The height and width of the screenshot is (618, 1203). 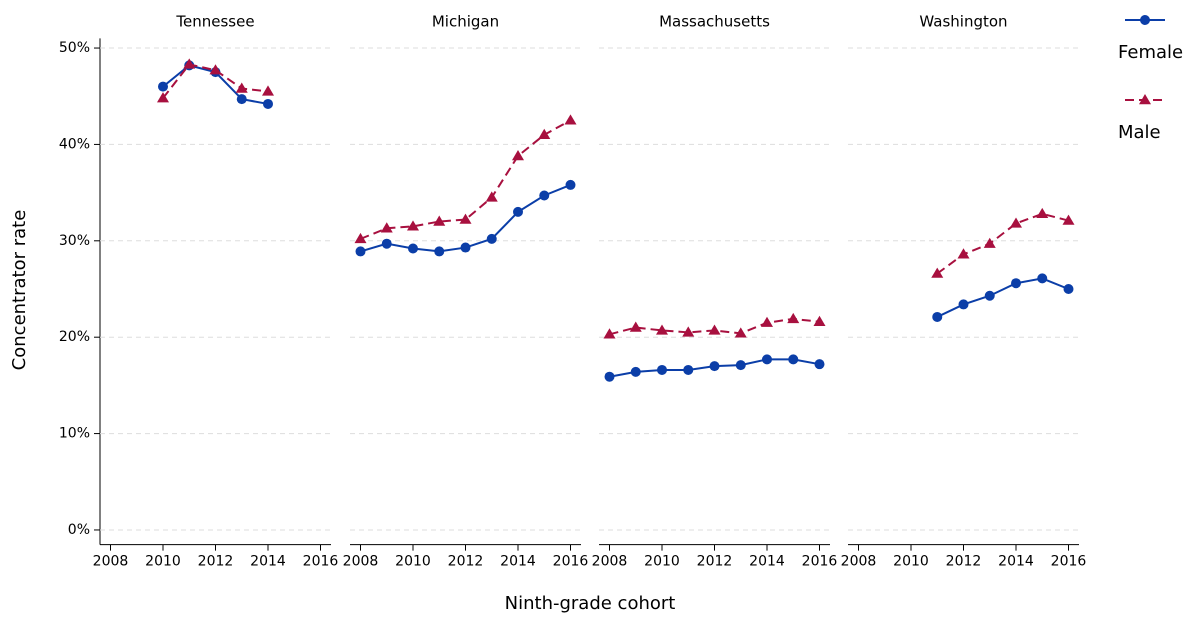 I want to click on y-axis-label: Concentrator rate, so click(x=19, y=290).